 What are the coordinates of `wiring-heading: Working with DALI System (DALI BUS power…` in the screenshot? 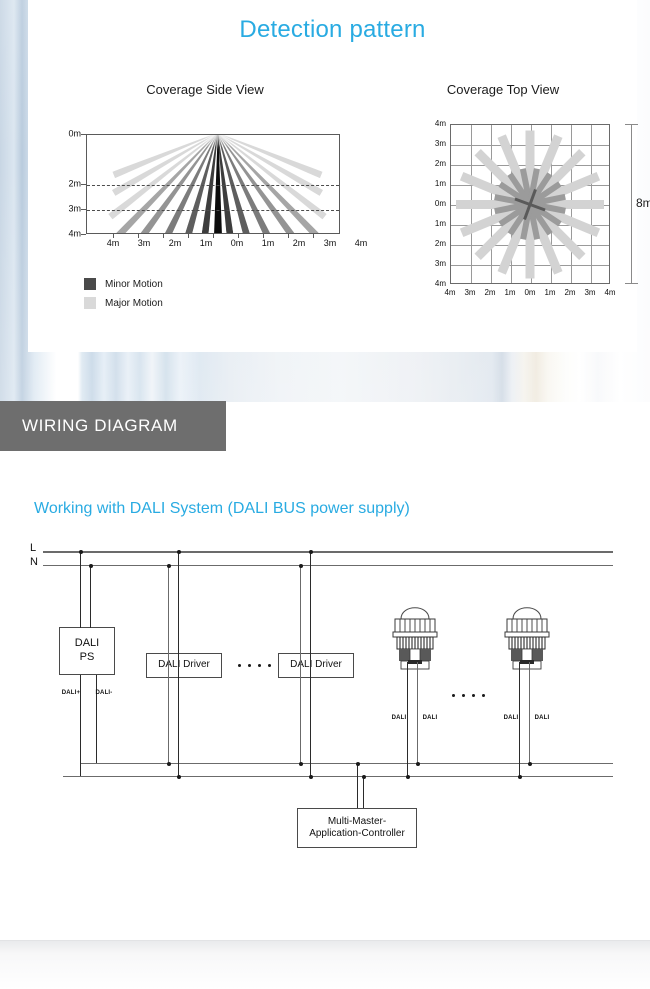 It's located at (222, 508).